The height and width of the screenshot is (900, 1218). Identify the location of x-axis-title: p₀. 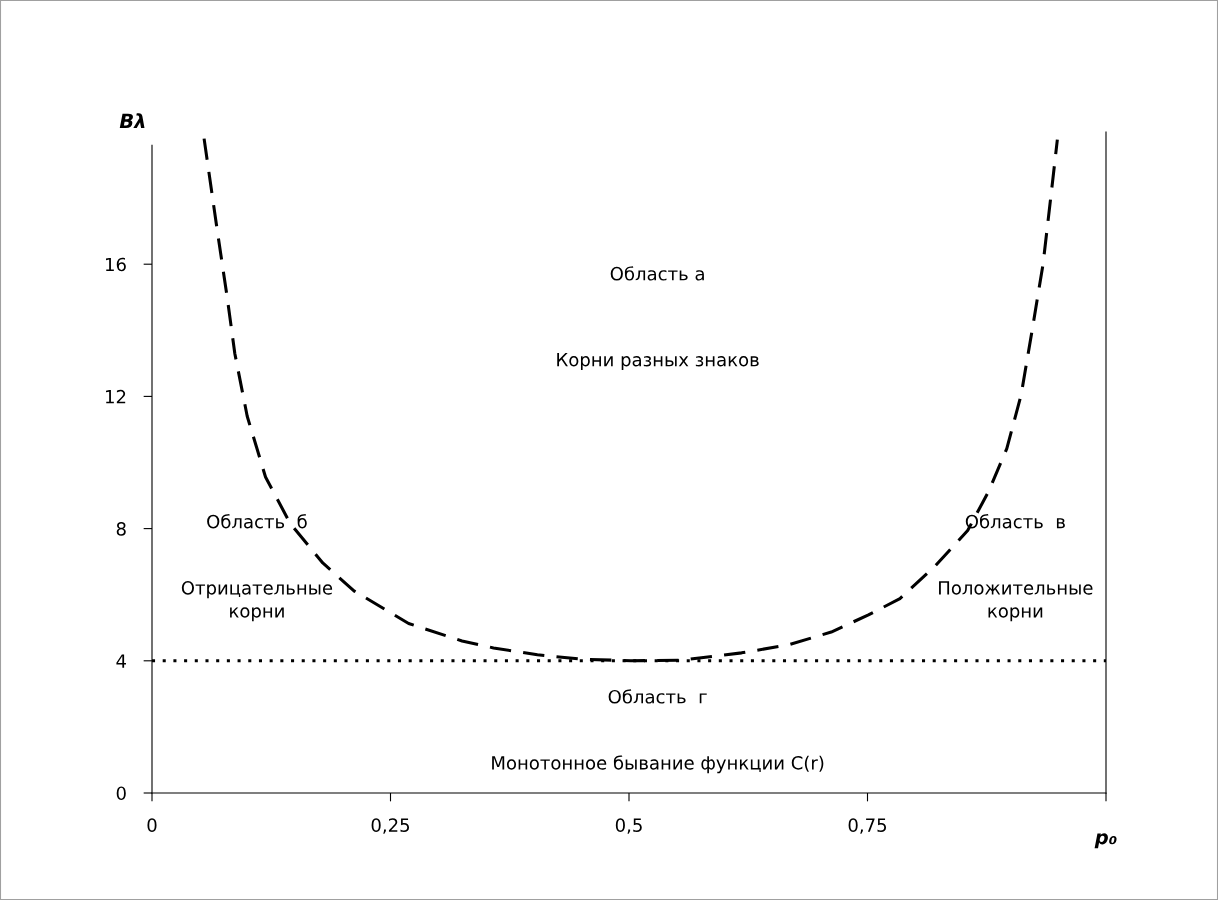
(1105, 841).